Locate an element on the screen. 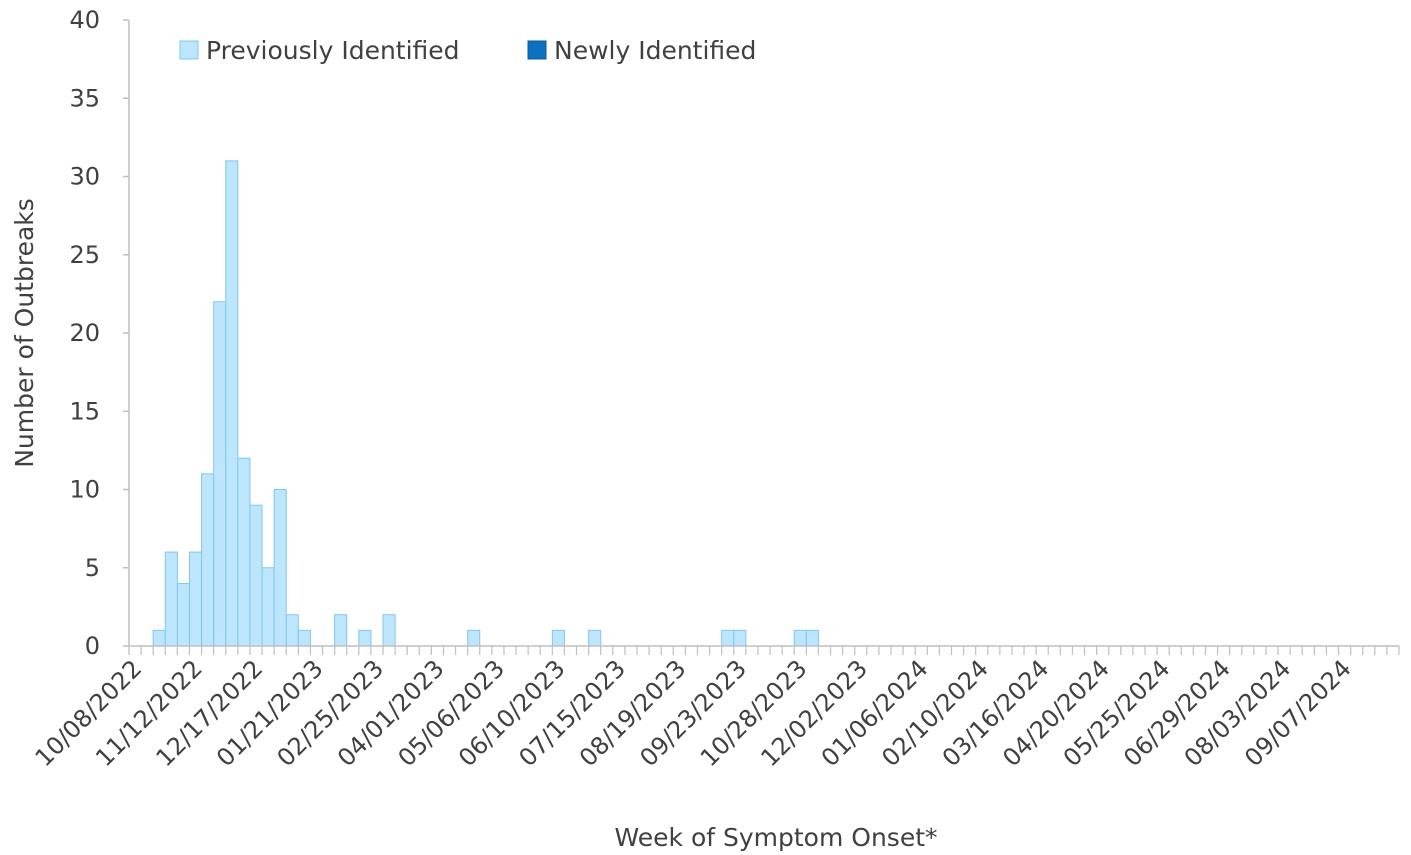  legend-swatch-newly-identified is located at coordinates (537, 50).